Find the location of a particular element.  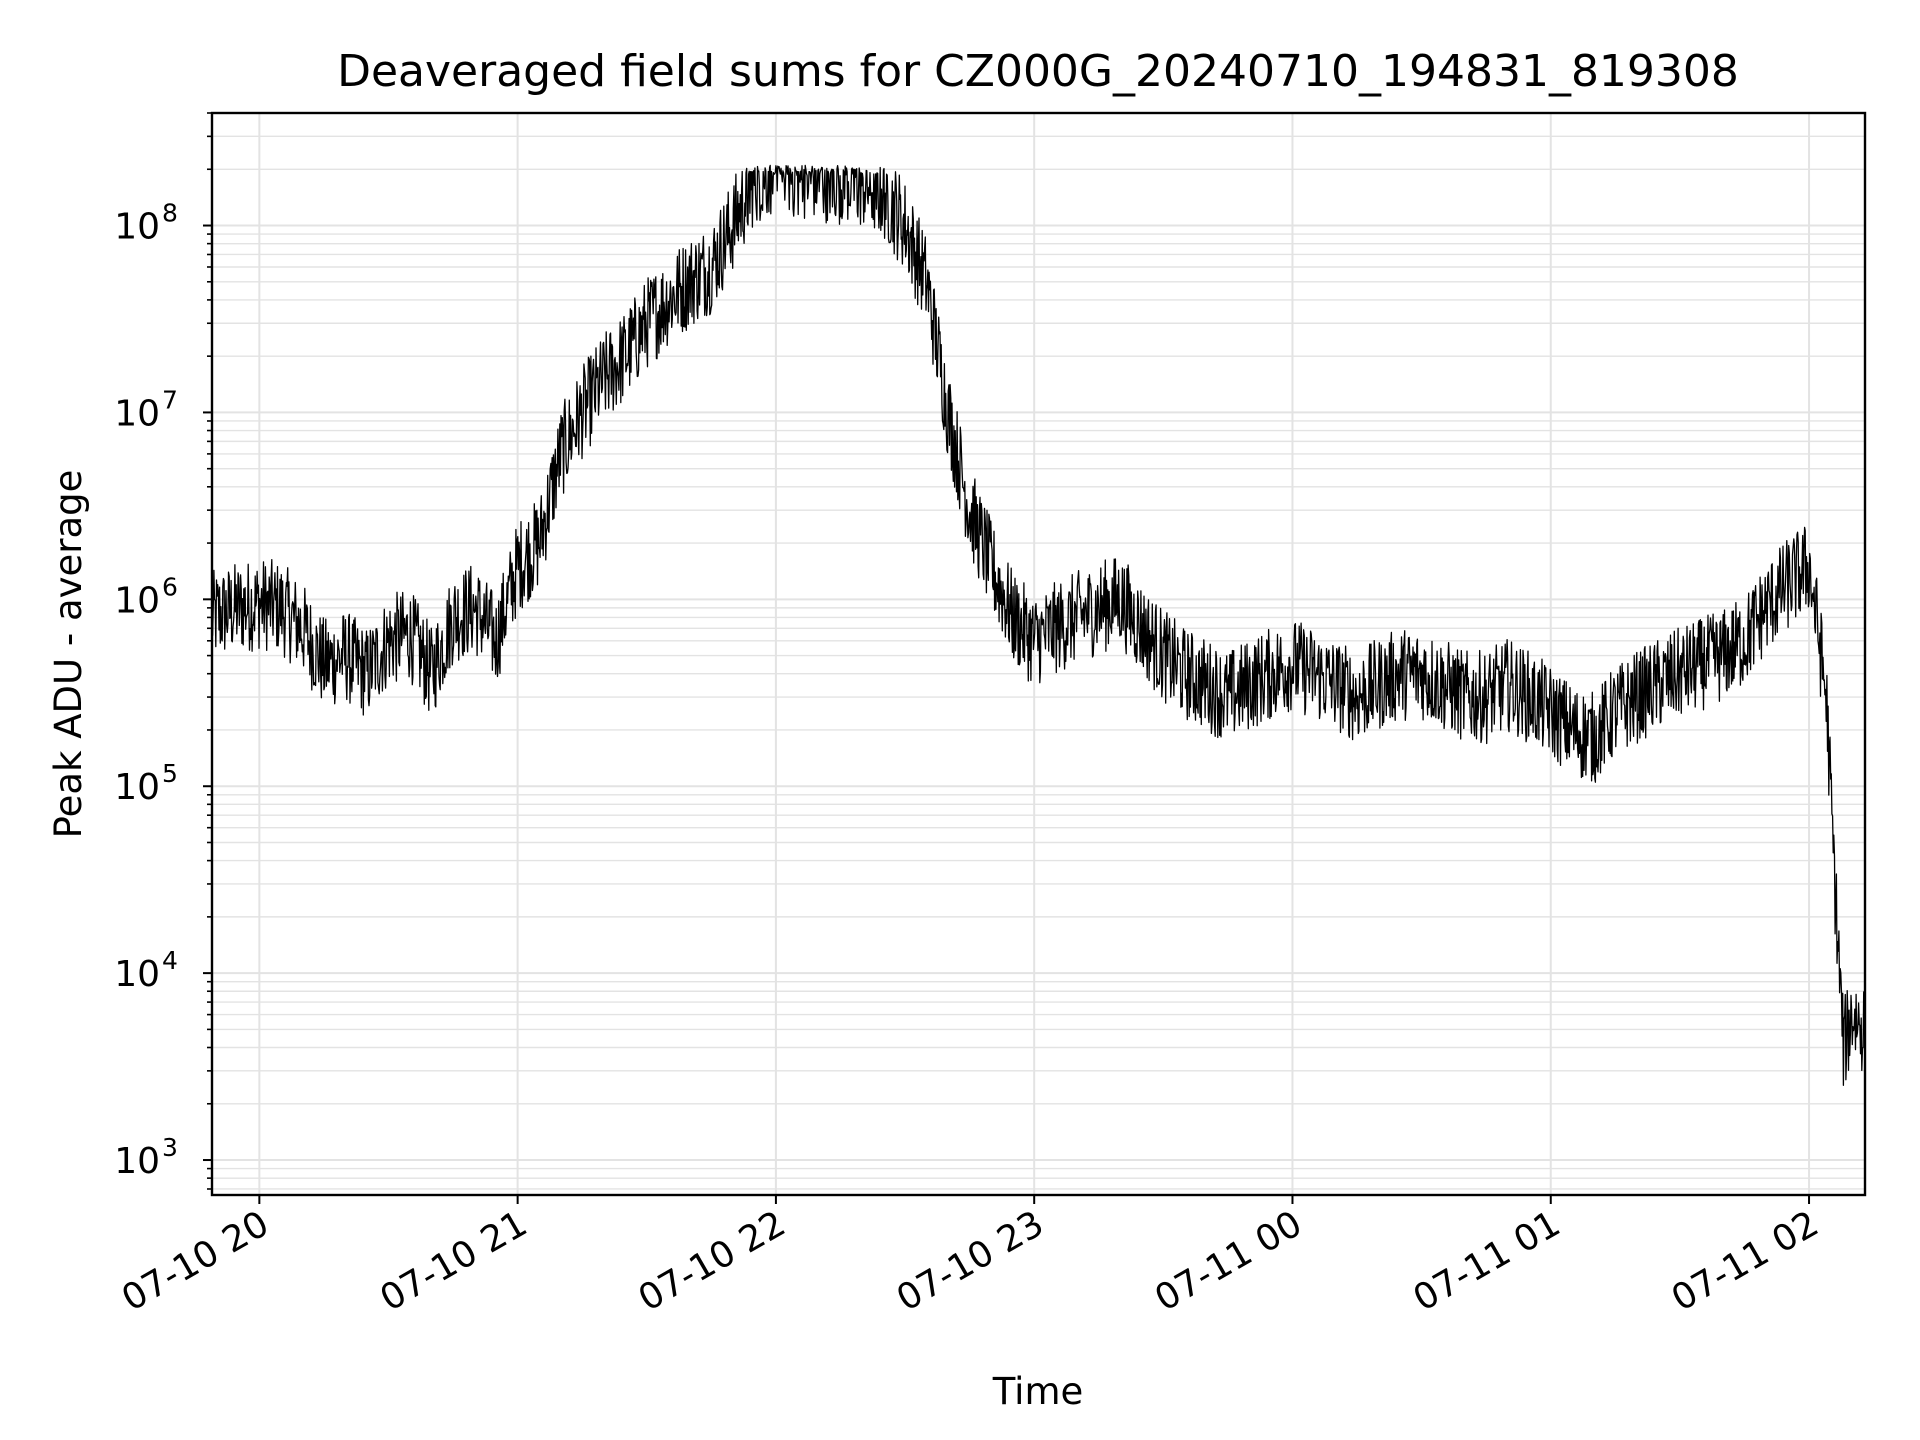

x-axis-label: Time is located at coordinates (1038, 1391).